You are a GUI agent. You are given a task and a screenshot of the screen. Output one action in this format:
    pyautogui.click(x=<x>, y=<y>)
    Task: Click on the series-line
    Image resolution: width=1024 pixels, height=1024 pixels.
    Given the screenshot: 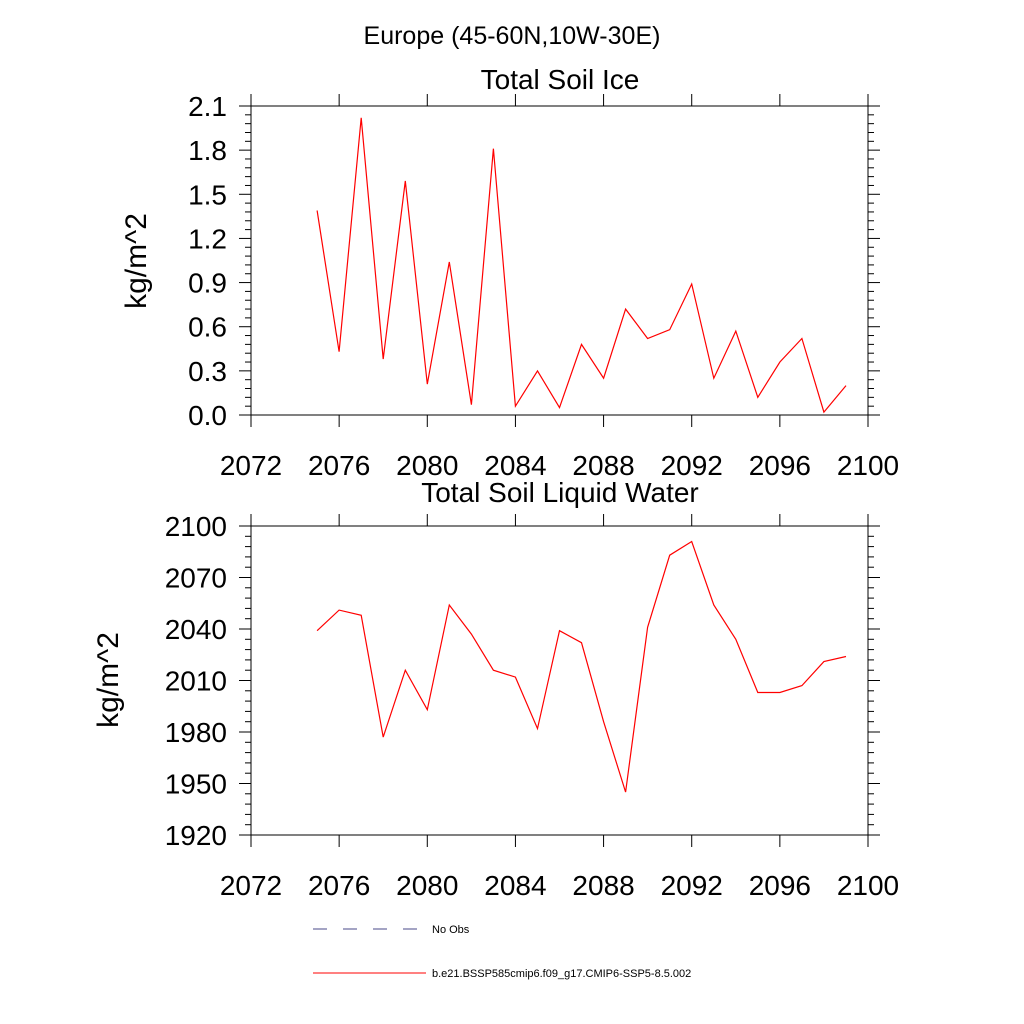 What is the action you would take?
    pyautogui.click(x=581, y=666)
    